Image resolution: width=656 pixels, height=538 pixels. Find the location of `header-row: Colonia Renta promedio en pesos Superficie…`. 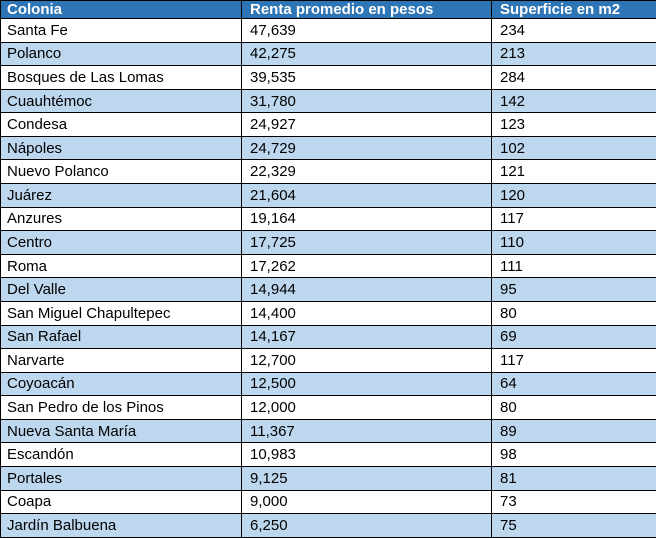

header-row: Colonia Renta promedio en pesos Superficie… is located at coordinates (328, 9).